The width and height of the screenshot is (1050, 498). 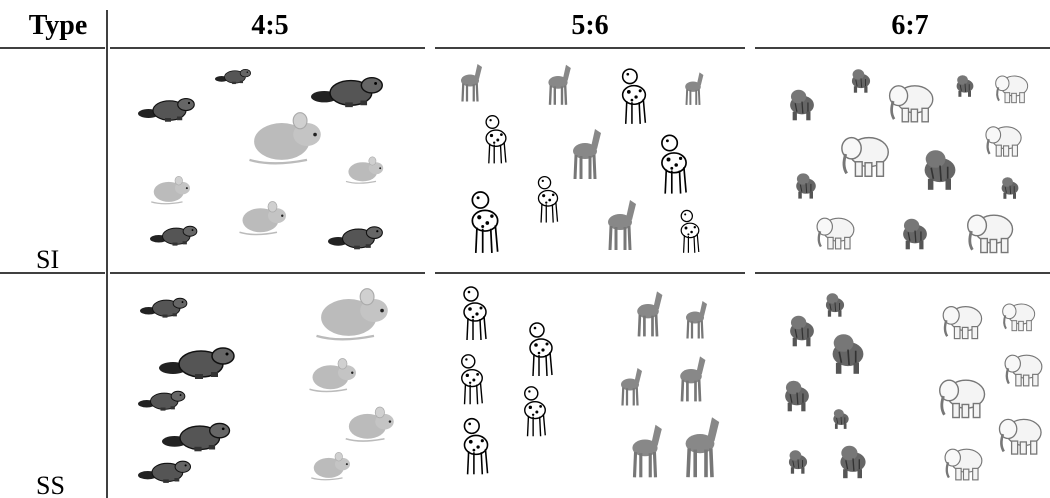 What do you see at coordinates (269, 25) in the screenshot?
I see `header-ratio: 4:5` at bounding box center [269, 25].